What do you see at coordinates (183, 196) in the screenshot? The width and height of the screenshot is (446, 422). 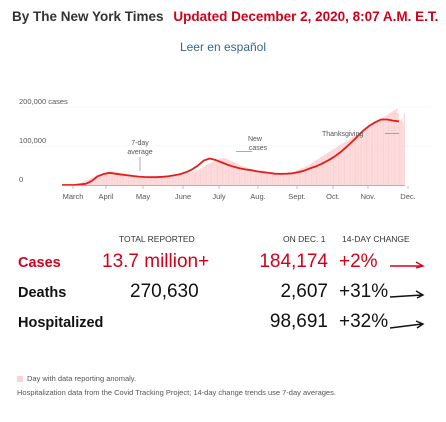 I see `x-tick-label: June` at bounding box center [183, 196].